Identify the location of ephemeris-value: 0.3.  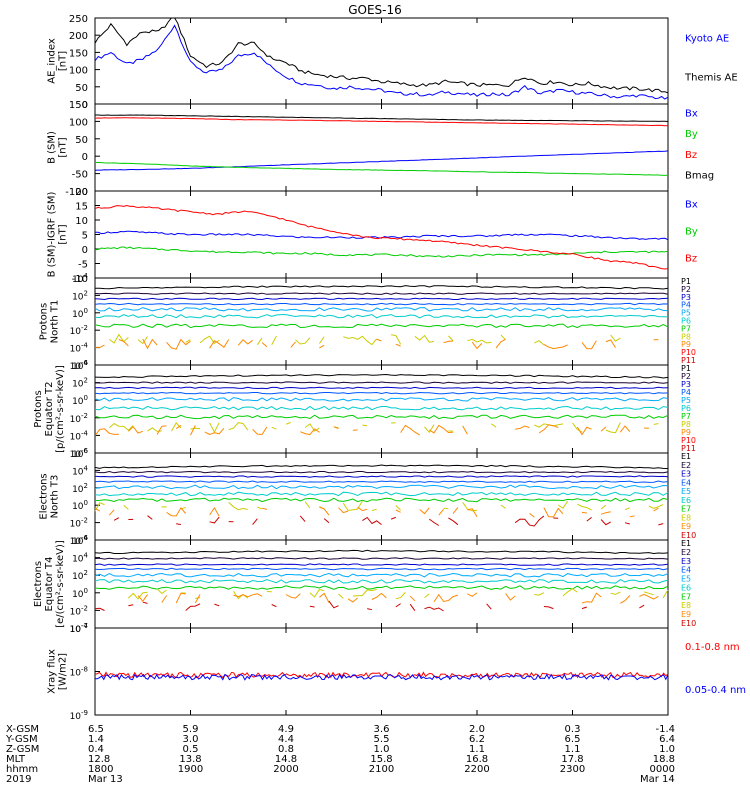
(573, 729).